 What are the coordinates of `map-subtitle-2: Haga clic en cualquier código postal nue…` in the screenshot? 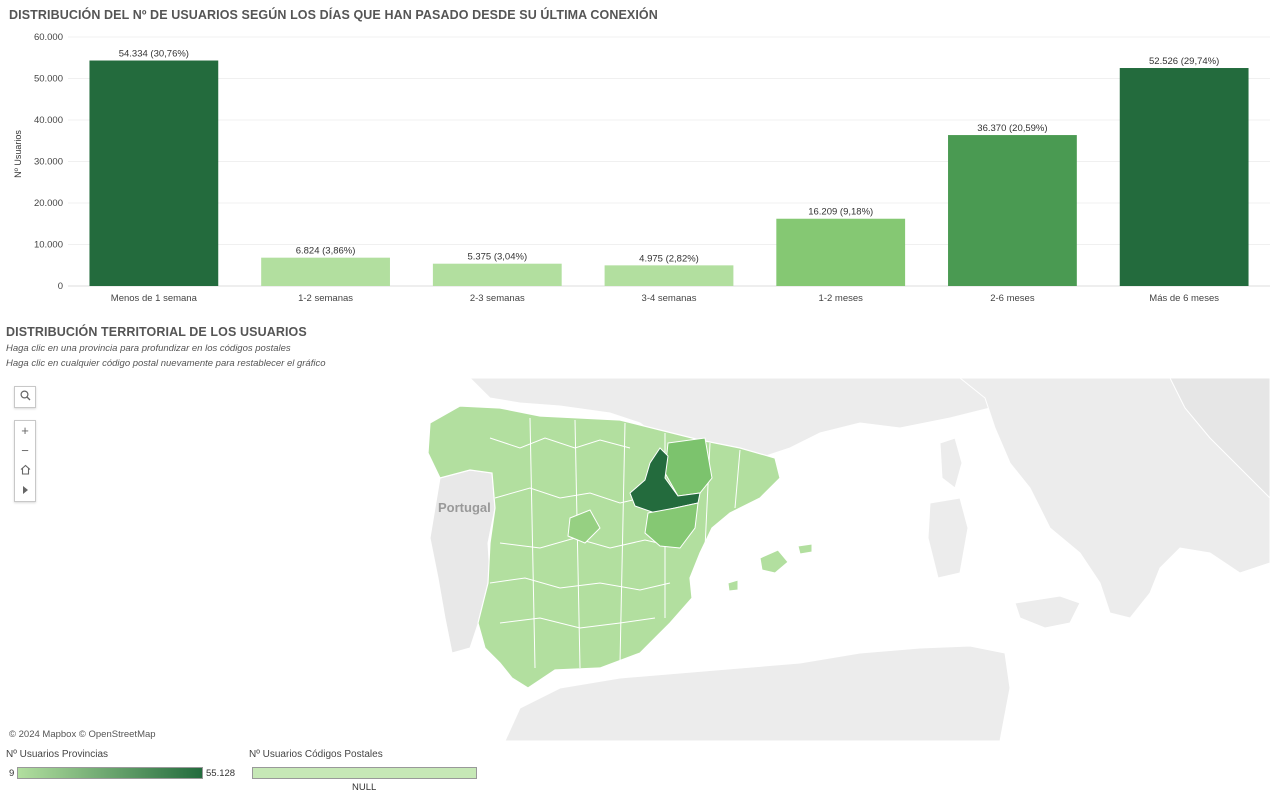 It's located at (166, 363).